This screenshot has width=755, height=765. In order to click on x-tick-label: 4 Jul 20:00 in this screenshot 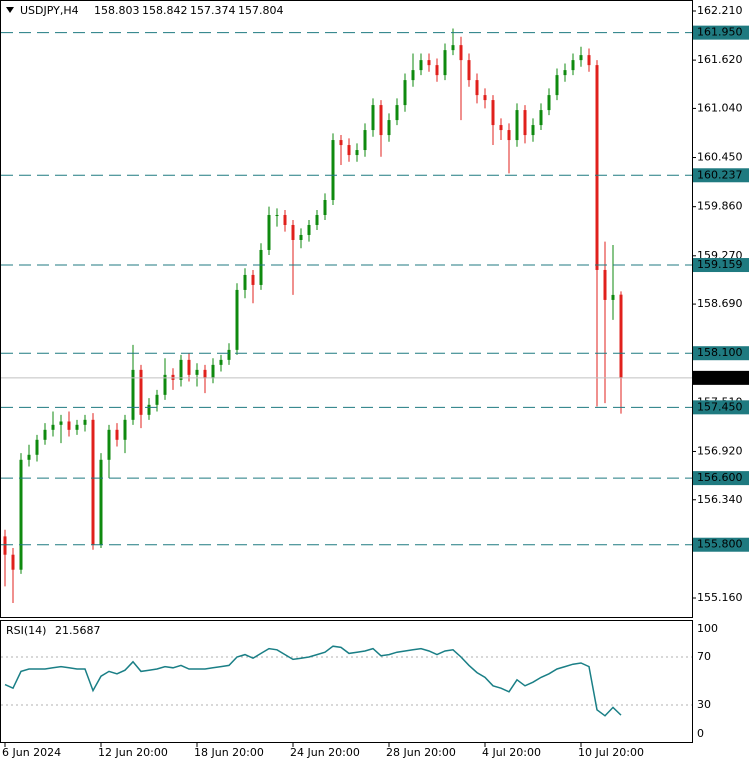, I will do `click(511, 752)`.